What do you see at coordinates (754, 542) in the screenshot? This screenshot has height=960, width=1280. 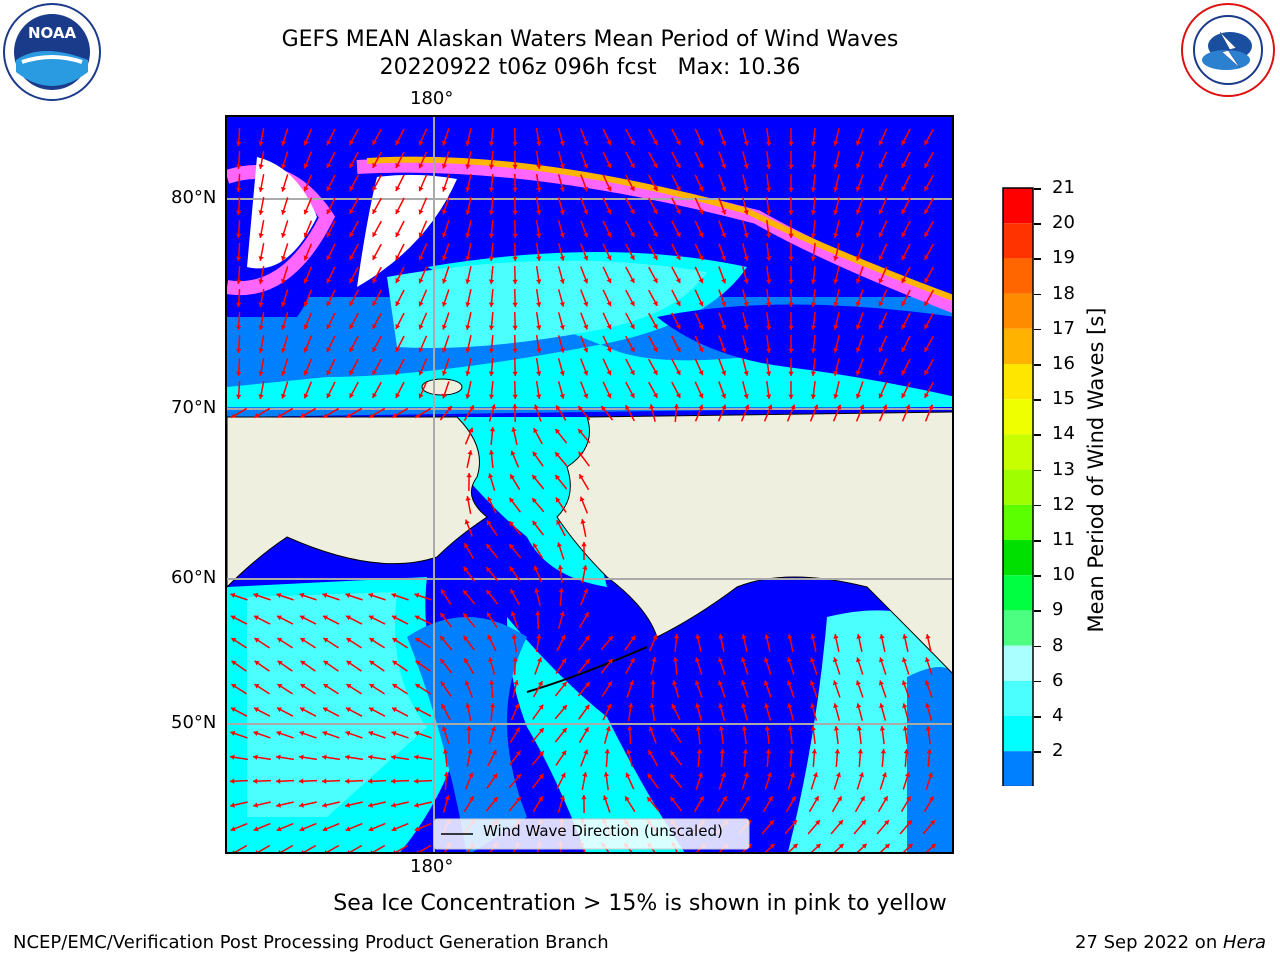 I see `land-alaska` at bounding box center [754, 542].